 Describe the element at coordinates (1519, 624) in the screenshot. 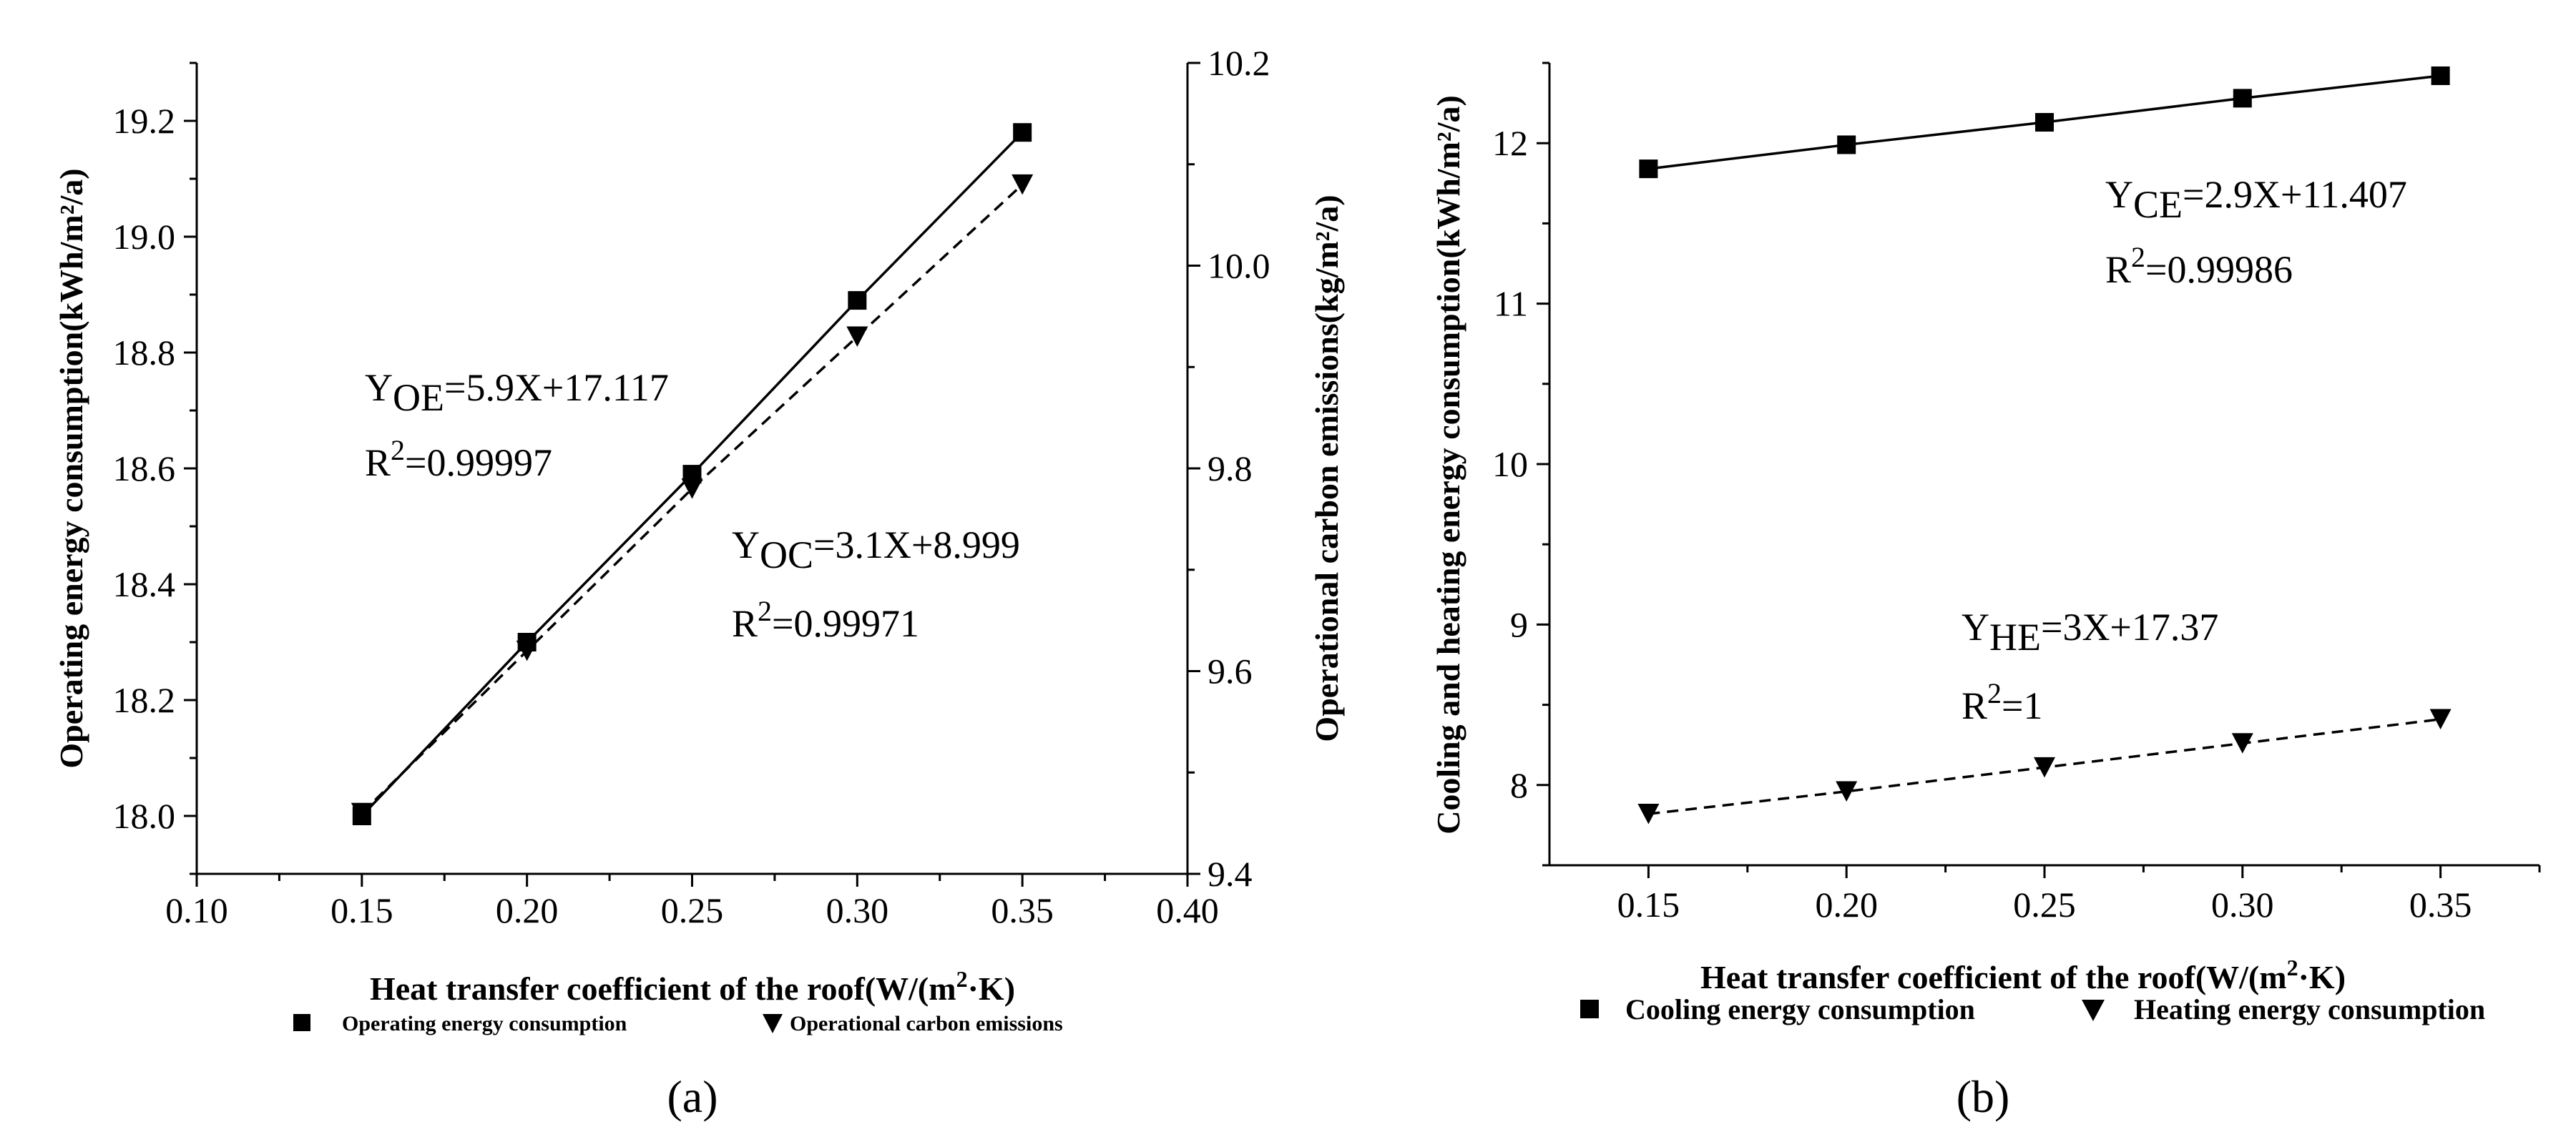

I see `chart-b-y-tick-label: 9` at that location.